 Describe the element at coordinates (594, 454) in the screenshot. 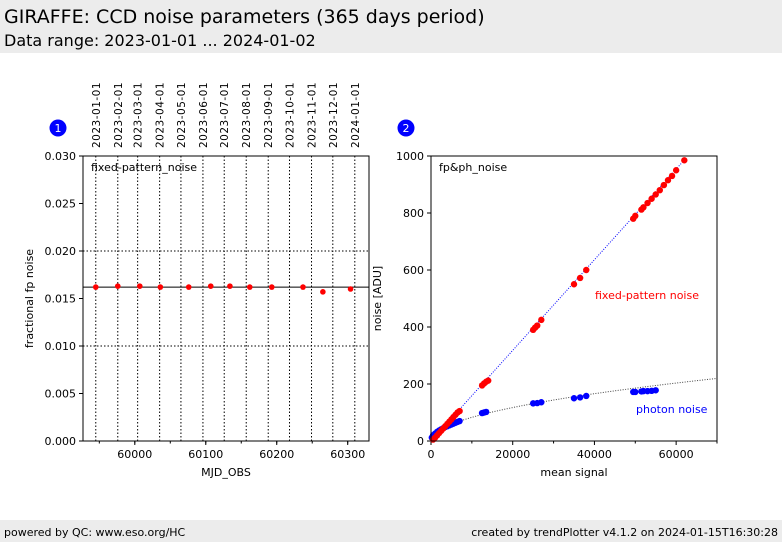

I see `x-tick-label: 40000` at that location.